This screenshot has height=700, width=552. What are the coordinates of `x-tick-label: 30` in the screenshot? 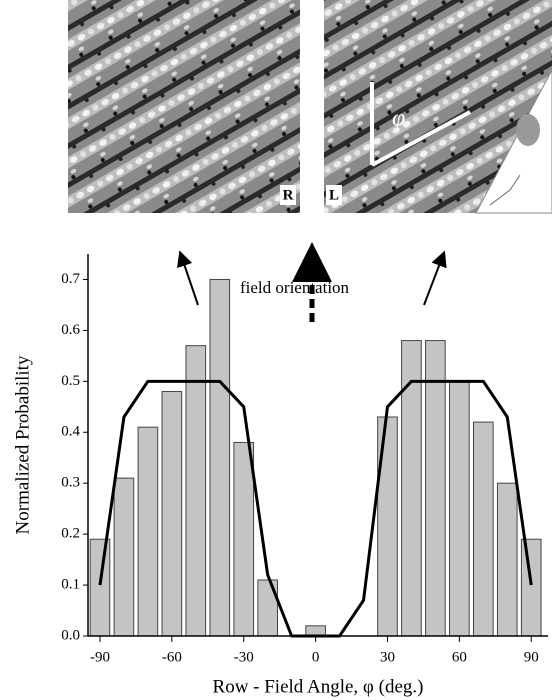 It's located at (387, 657).